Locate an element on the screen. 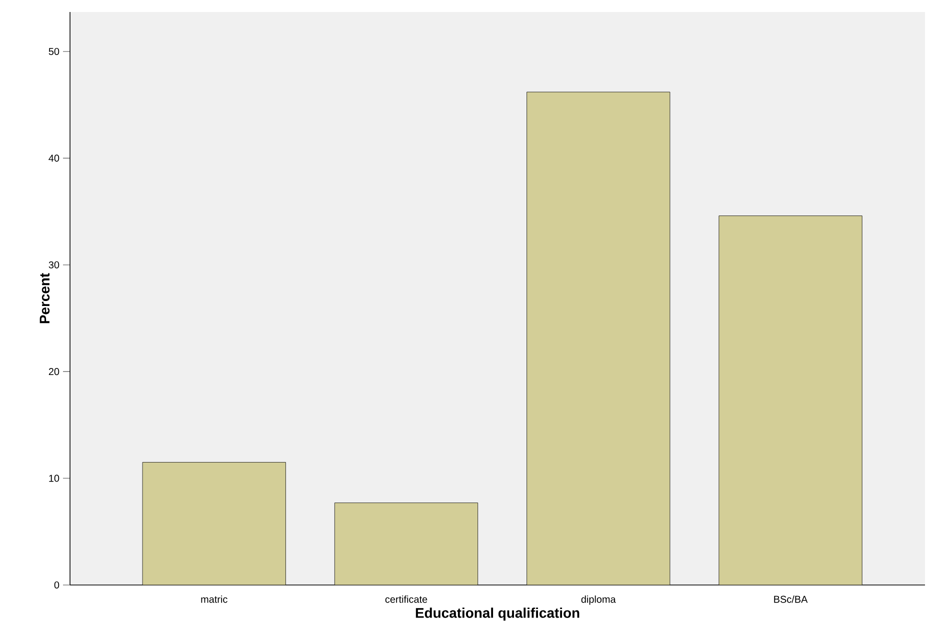  y-tick-label: 30 is located at coordinates (54, 264).